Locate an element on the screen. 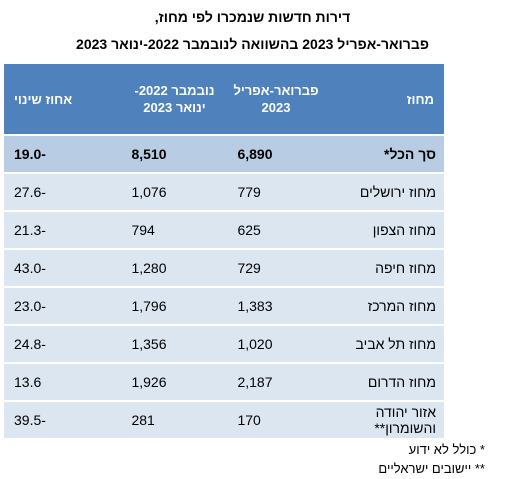  table-row: סך הכל* 6,890 8,510 -19.0 is located at coordinates (224, 154).